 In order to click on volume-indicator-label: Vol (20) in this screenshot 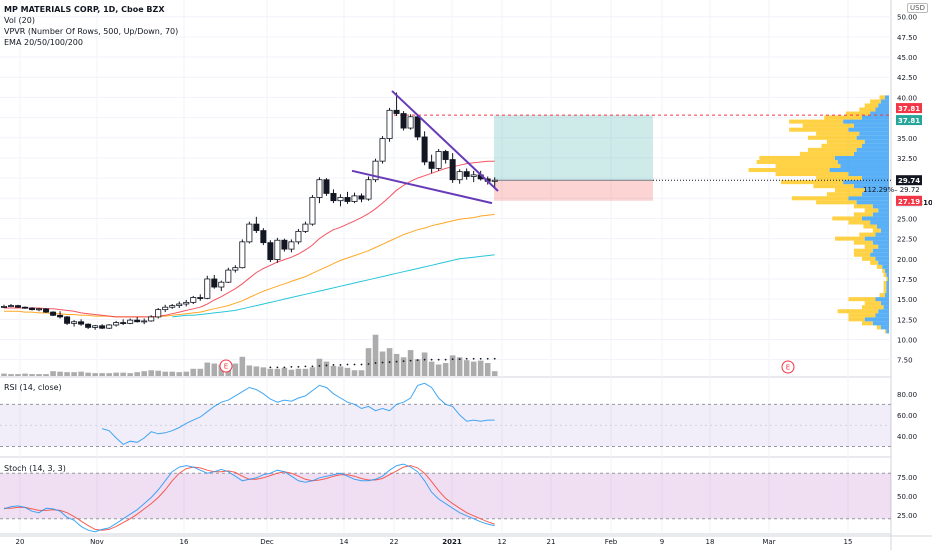, I will do `click(19, 20)`.